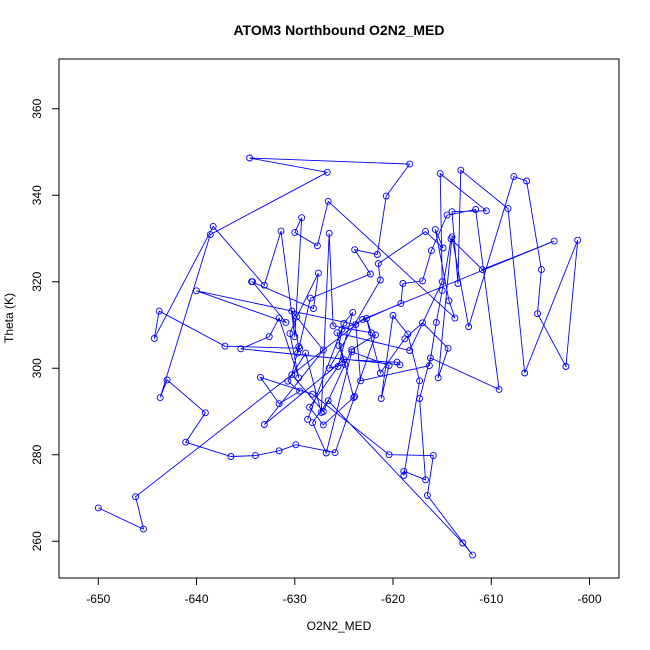 This screenshot has height=650, width=650. I want to click on y-axis: 260 280 300 320 340 360, so click(45, 324).